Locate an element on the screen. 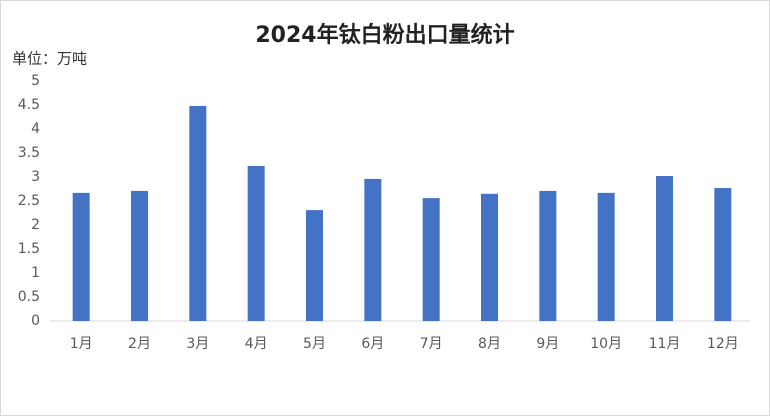 This screenshot has height=416, width=770. x-tick-label: 4月 is located at coordinates (256, 344).